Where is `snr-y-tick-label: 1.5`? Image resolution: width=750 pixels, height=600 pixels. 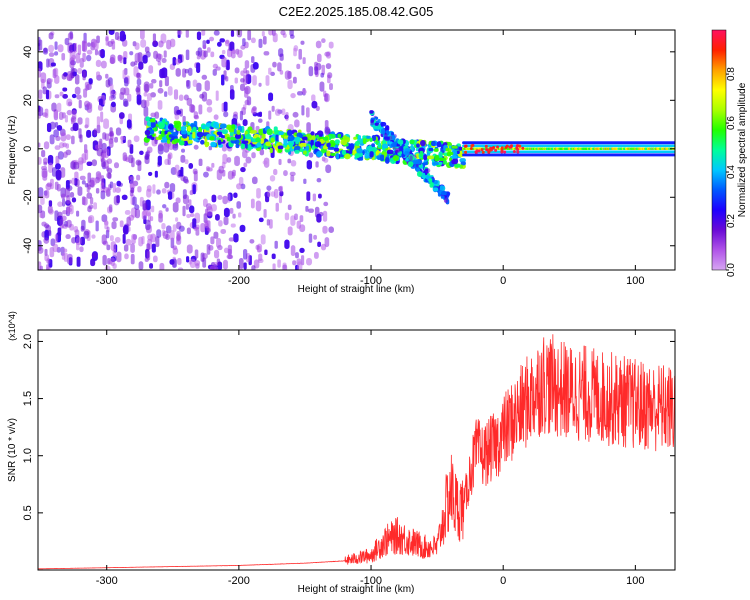
snr-y-tick-label: 1.5 is located at coordinates (28, 398).